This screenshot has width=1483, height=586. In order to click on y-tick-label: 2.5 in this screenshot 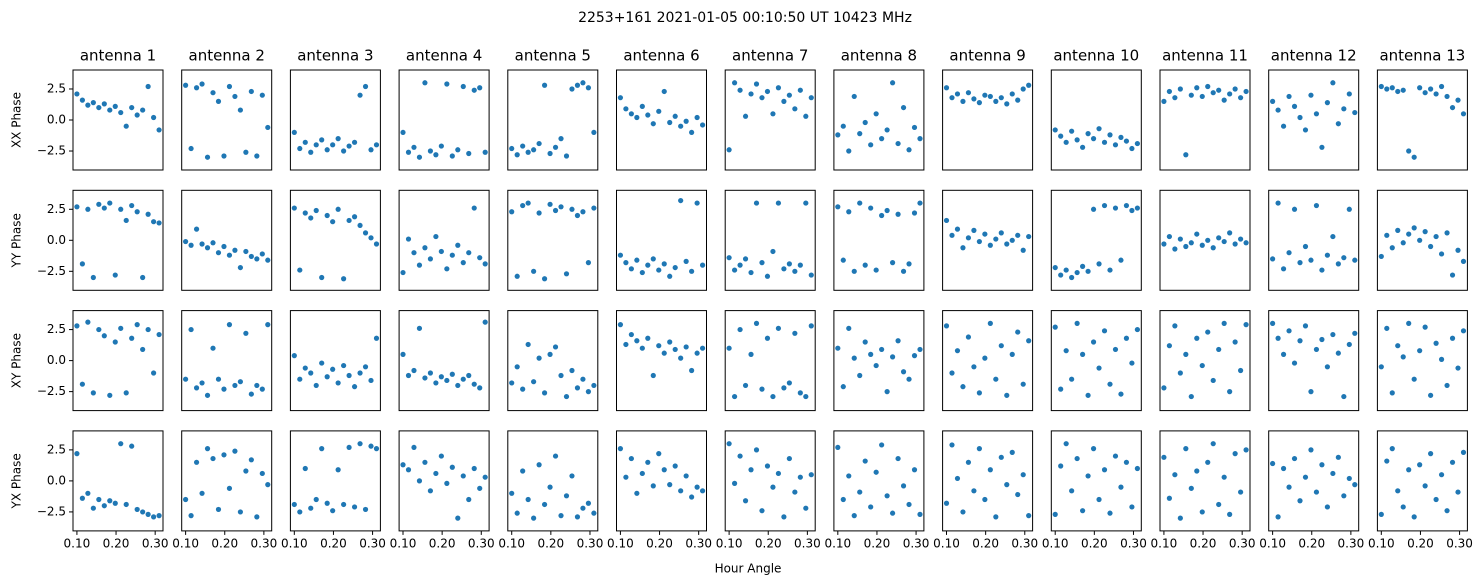, I will do `click(56, 209)`.